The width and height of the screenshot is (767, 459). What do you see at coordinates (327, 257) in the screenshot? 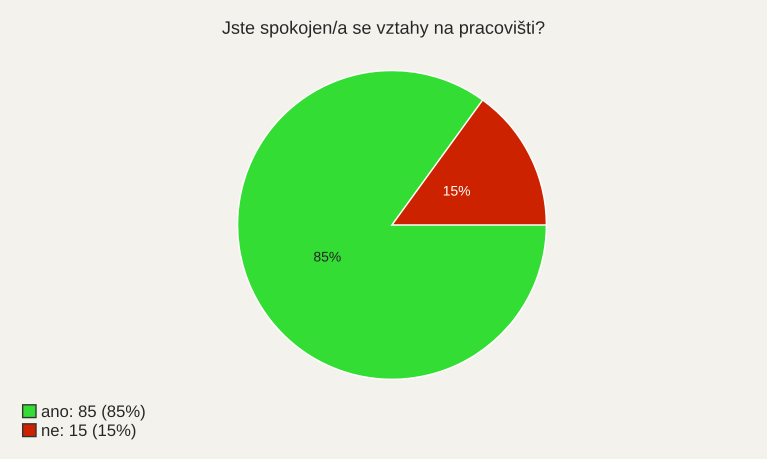
I see `data-label: 85%` at bounding box center [327, 257].